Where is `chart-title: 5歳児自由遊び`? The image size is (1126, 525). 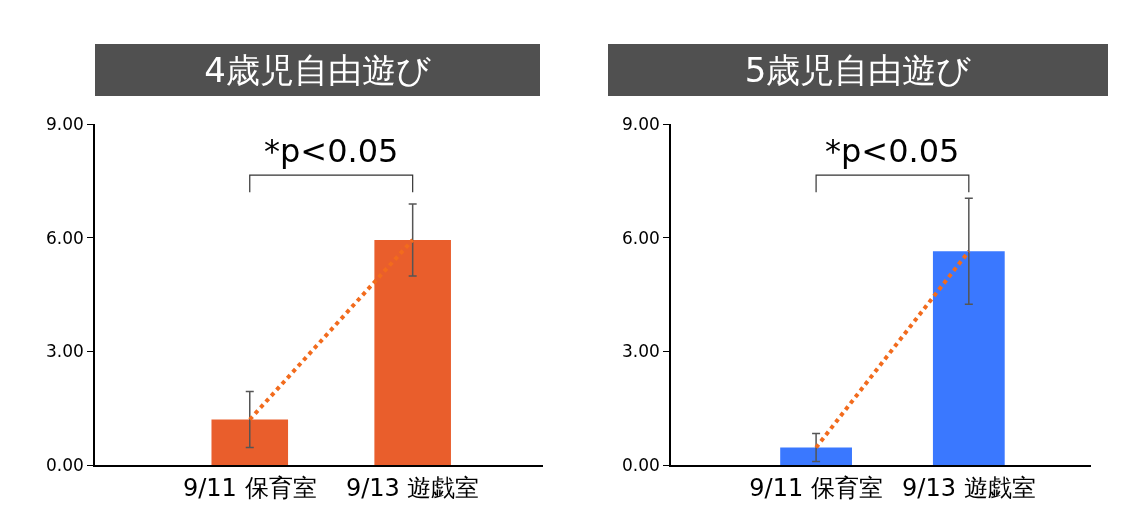 chart-title: 5歳児自由遊び is located at coordinates (858, 70).